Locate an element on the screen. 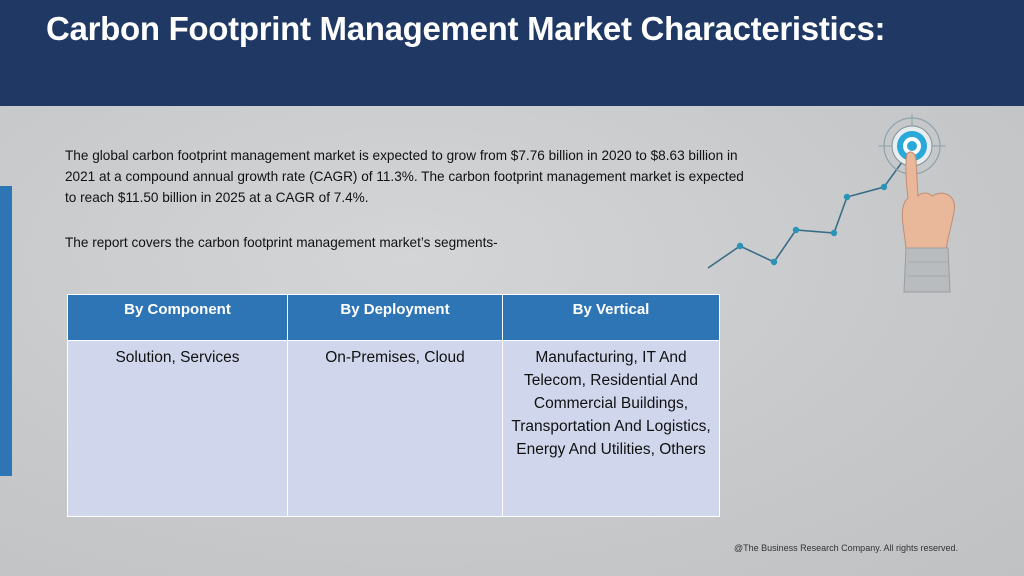 This screenshot has height=576, width=1024. cell-deployment: On-Premises, Cloud is located at coordinates (395, 428).